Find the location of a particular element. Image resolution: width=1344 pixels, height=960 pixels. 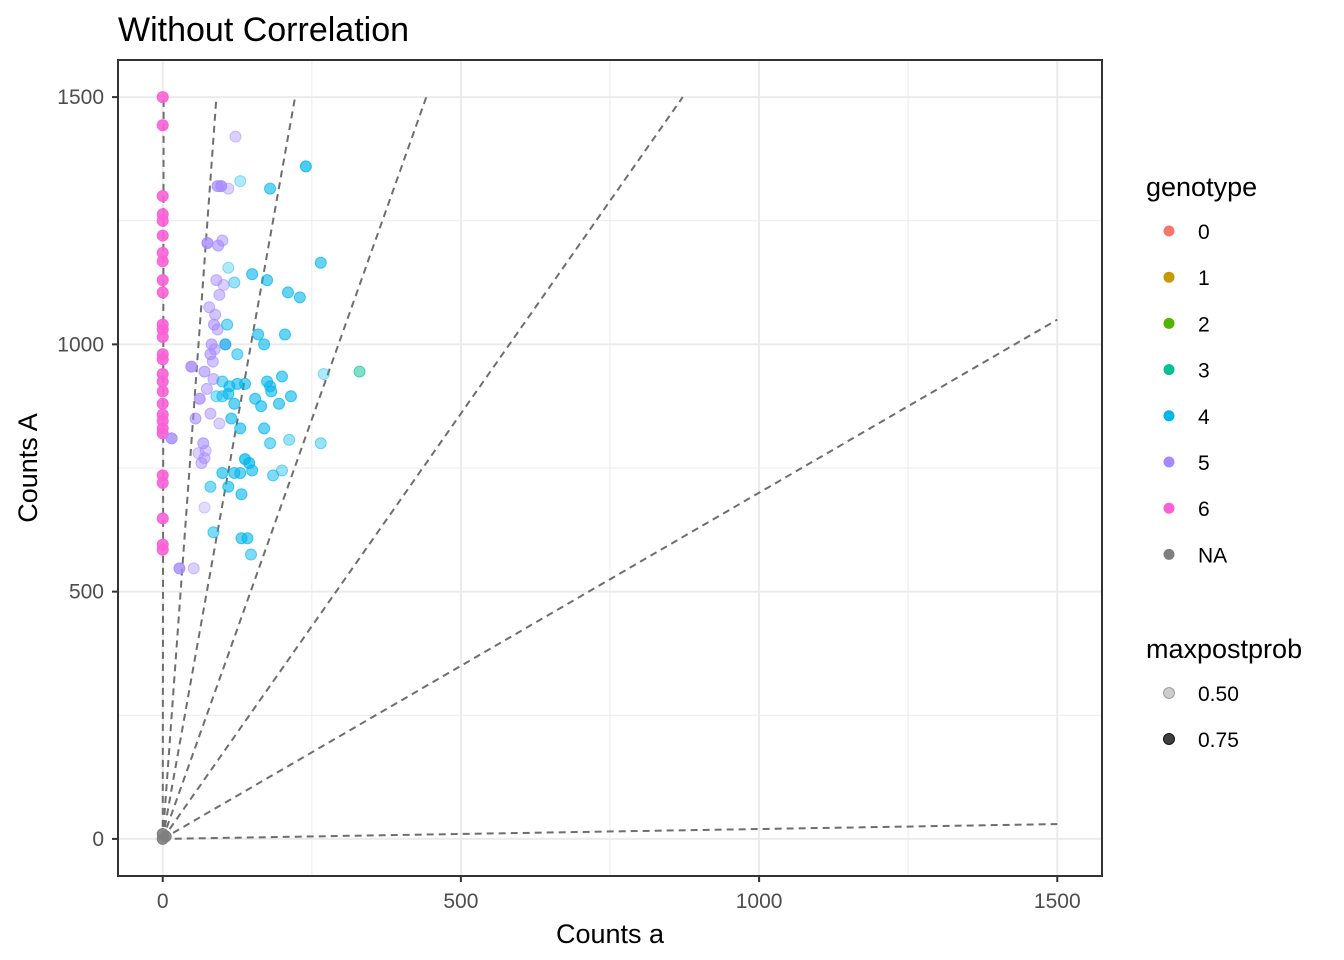

legend: genotype 0 1 2 3 4 5 6 NA maxpostprob 0.50 0.75 is located at coordinates (1224, 462).